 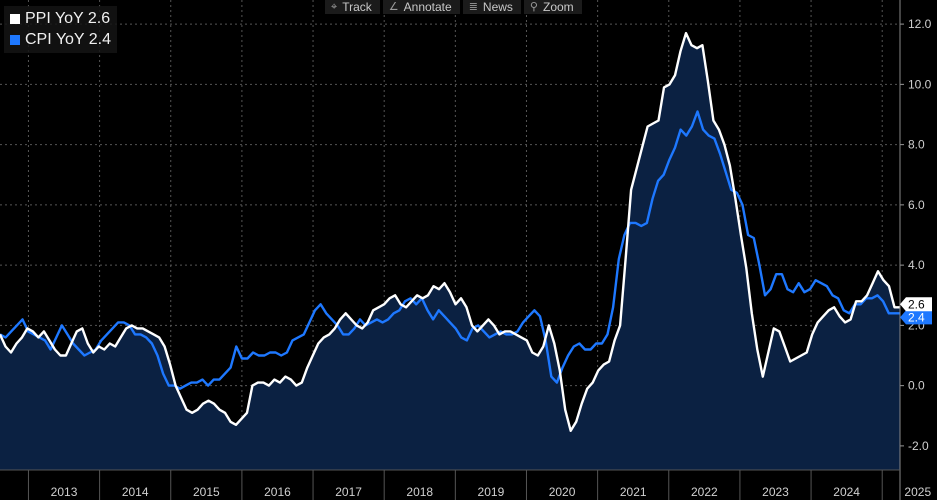 I want to click on zoom-label: Zoom, so click(x=558, y=7).